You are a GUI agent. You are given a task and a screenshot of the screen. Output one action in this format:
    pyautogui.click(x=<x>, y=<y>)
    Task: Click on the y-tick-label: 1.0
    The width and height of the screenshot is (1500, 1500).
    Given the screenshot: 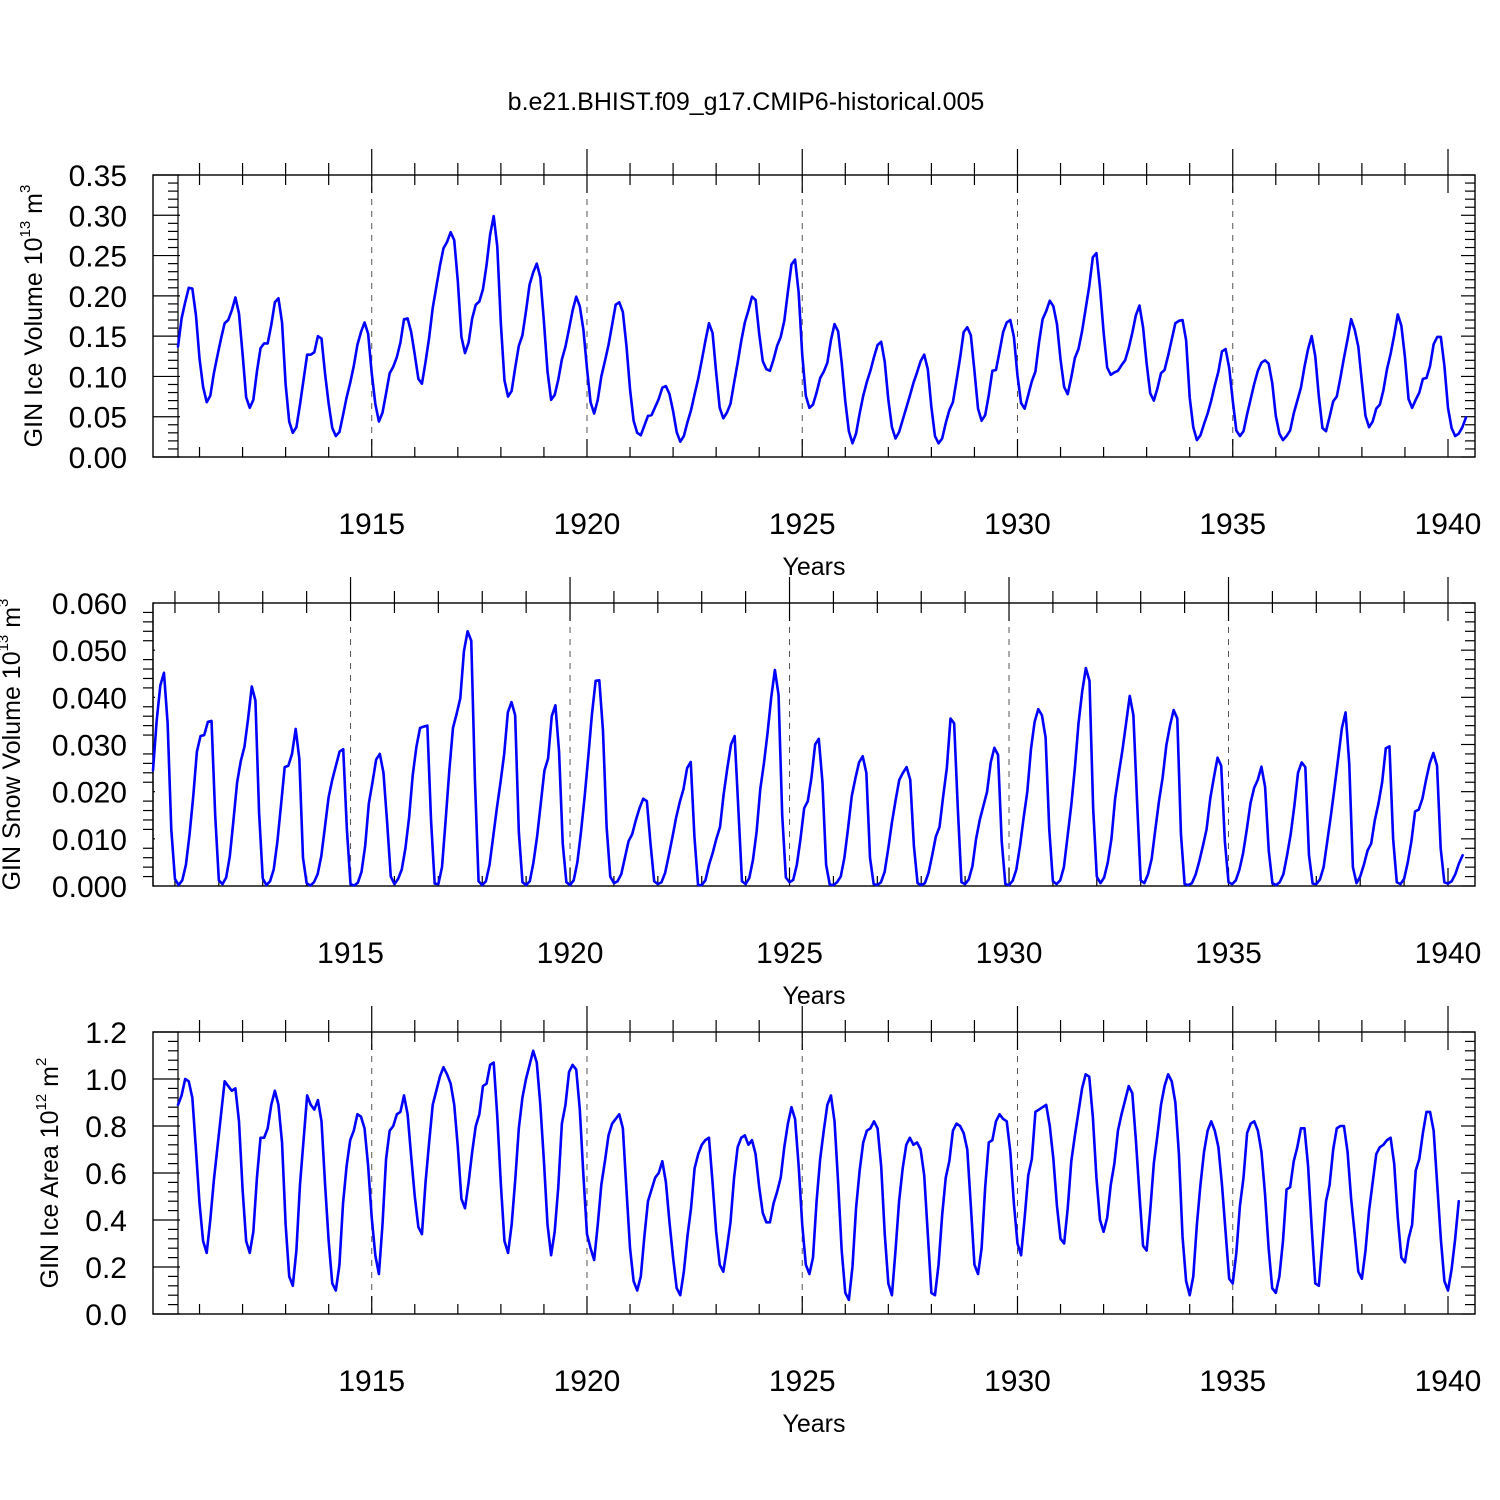 What is the action you would take?
    pyautogui.click(x=106, y=1080)
    